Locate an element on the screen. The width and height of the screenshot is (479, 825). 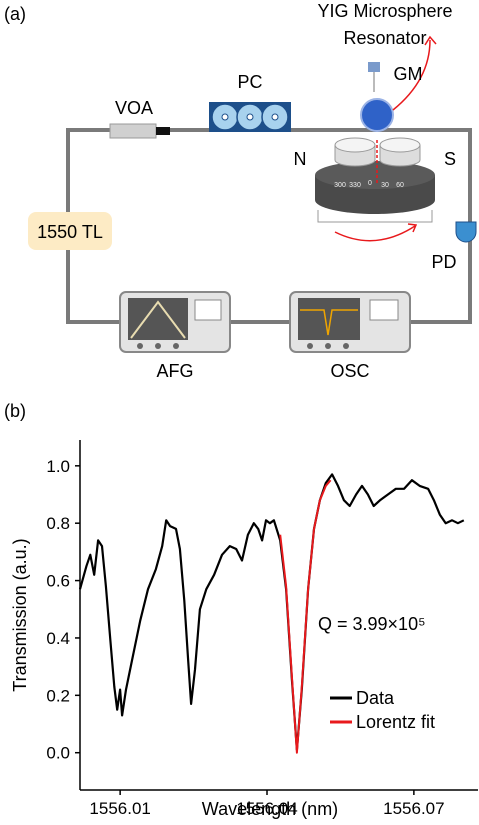
label: PD is located at coordinates (443, 262).